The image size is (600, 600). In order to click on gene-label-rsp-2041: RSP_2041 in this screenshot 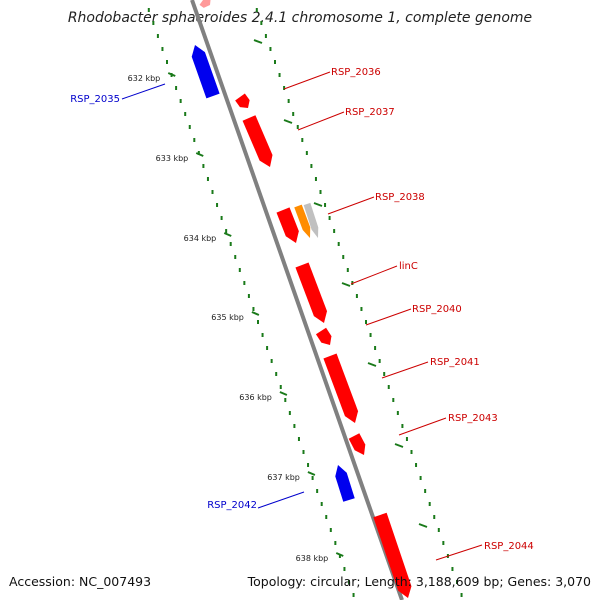, I will do `click(455, 362)`.